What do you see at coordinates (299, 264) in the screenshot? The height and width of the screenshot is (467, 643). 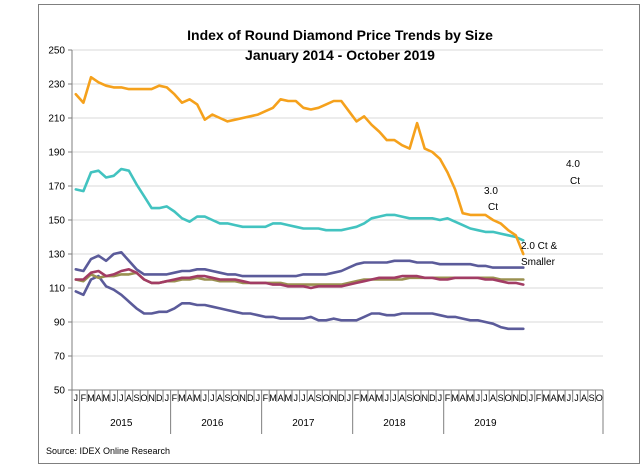 I see `series-line-2-0-ct` at bounding box center [299, 264].